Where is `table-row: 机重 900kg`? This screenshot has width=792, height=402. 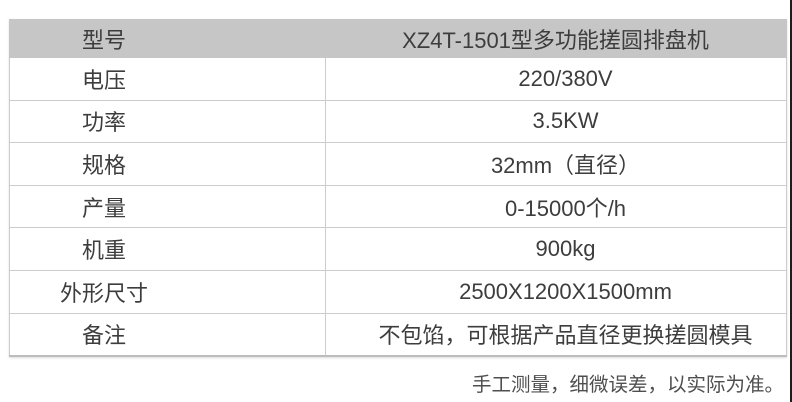 table-row: 机重 900kg is located at coordinates (398, 249).